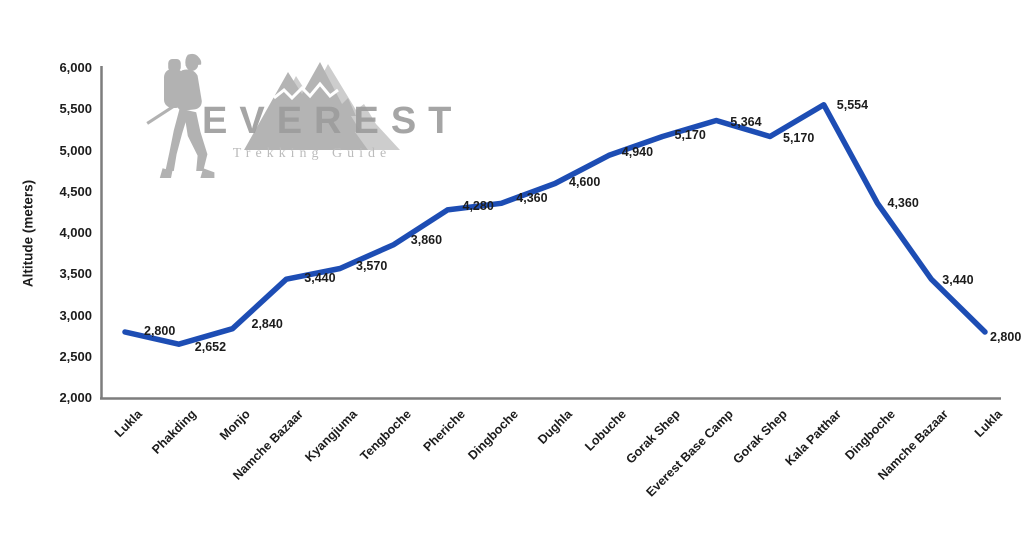 The image size is (1024, 538). Describe the element at coordinates (75, 191) in the screenshot. I see `y-axis-tick-label: 4,500` at that location.